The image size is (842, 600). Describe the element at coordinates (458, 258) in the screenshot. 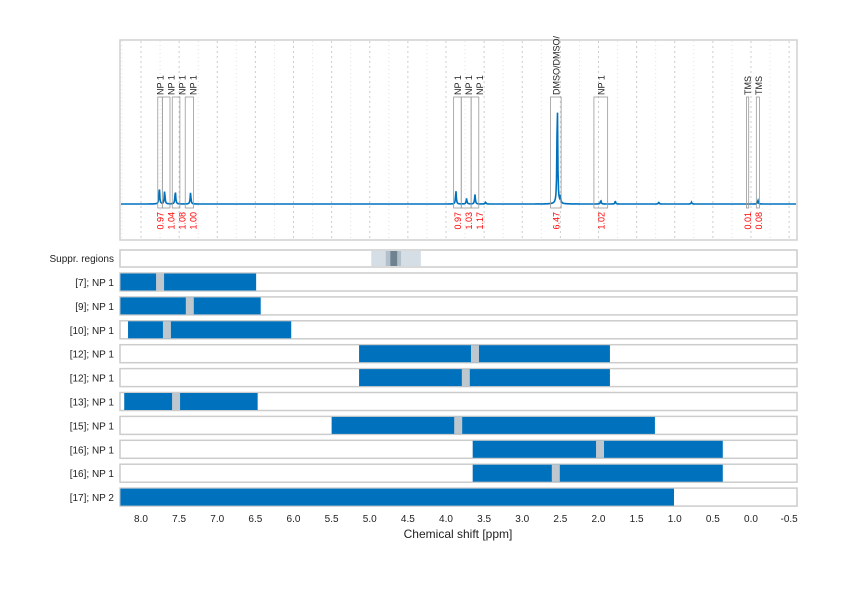

I see `suppressed-regions-track` at that location.